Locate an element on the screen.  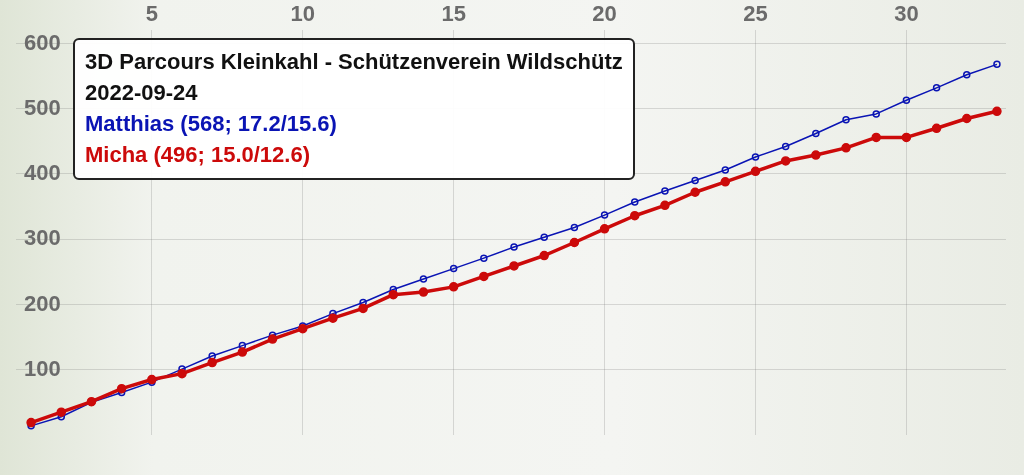
x-tick-label: 20 is located at coordinates (604, 14).